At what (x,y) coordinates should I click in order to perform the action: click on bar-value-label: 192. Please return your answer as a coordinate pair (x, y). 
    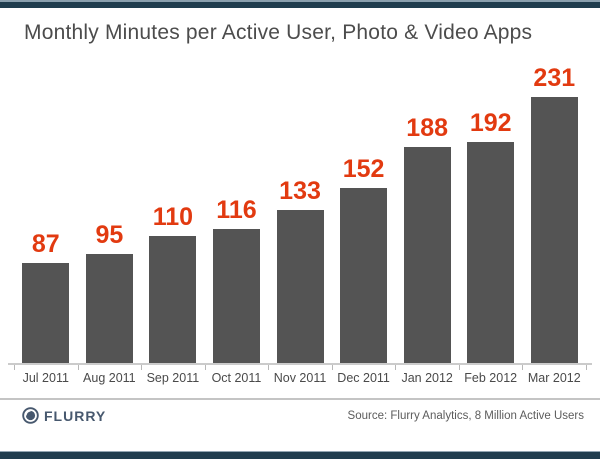
    Looking at the image, I should click on (490, 123).